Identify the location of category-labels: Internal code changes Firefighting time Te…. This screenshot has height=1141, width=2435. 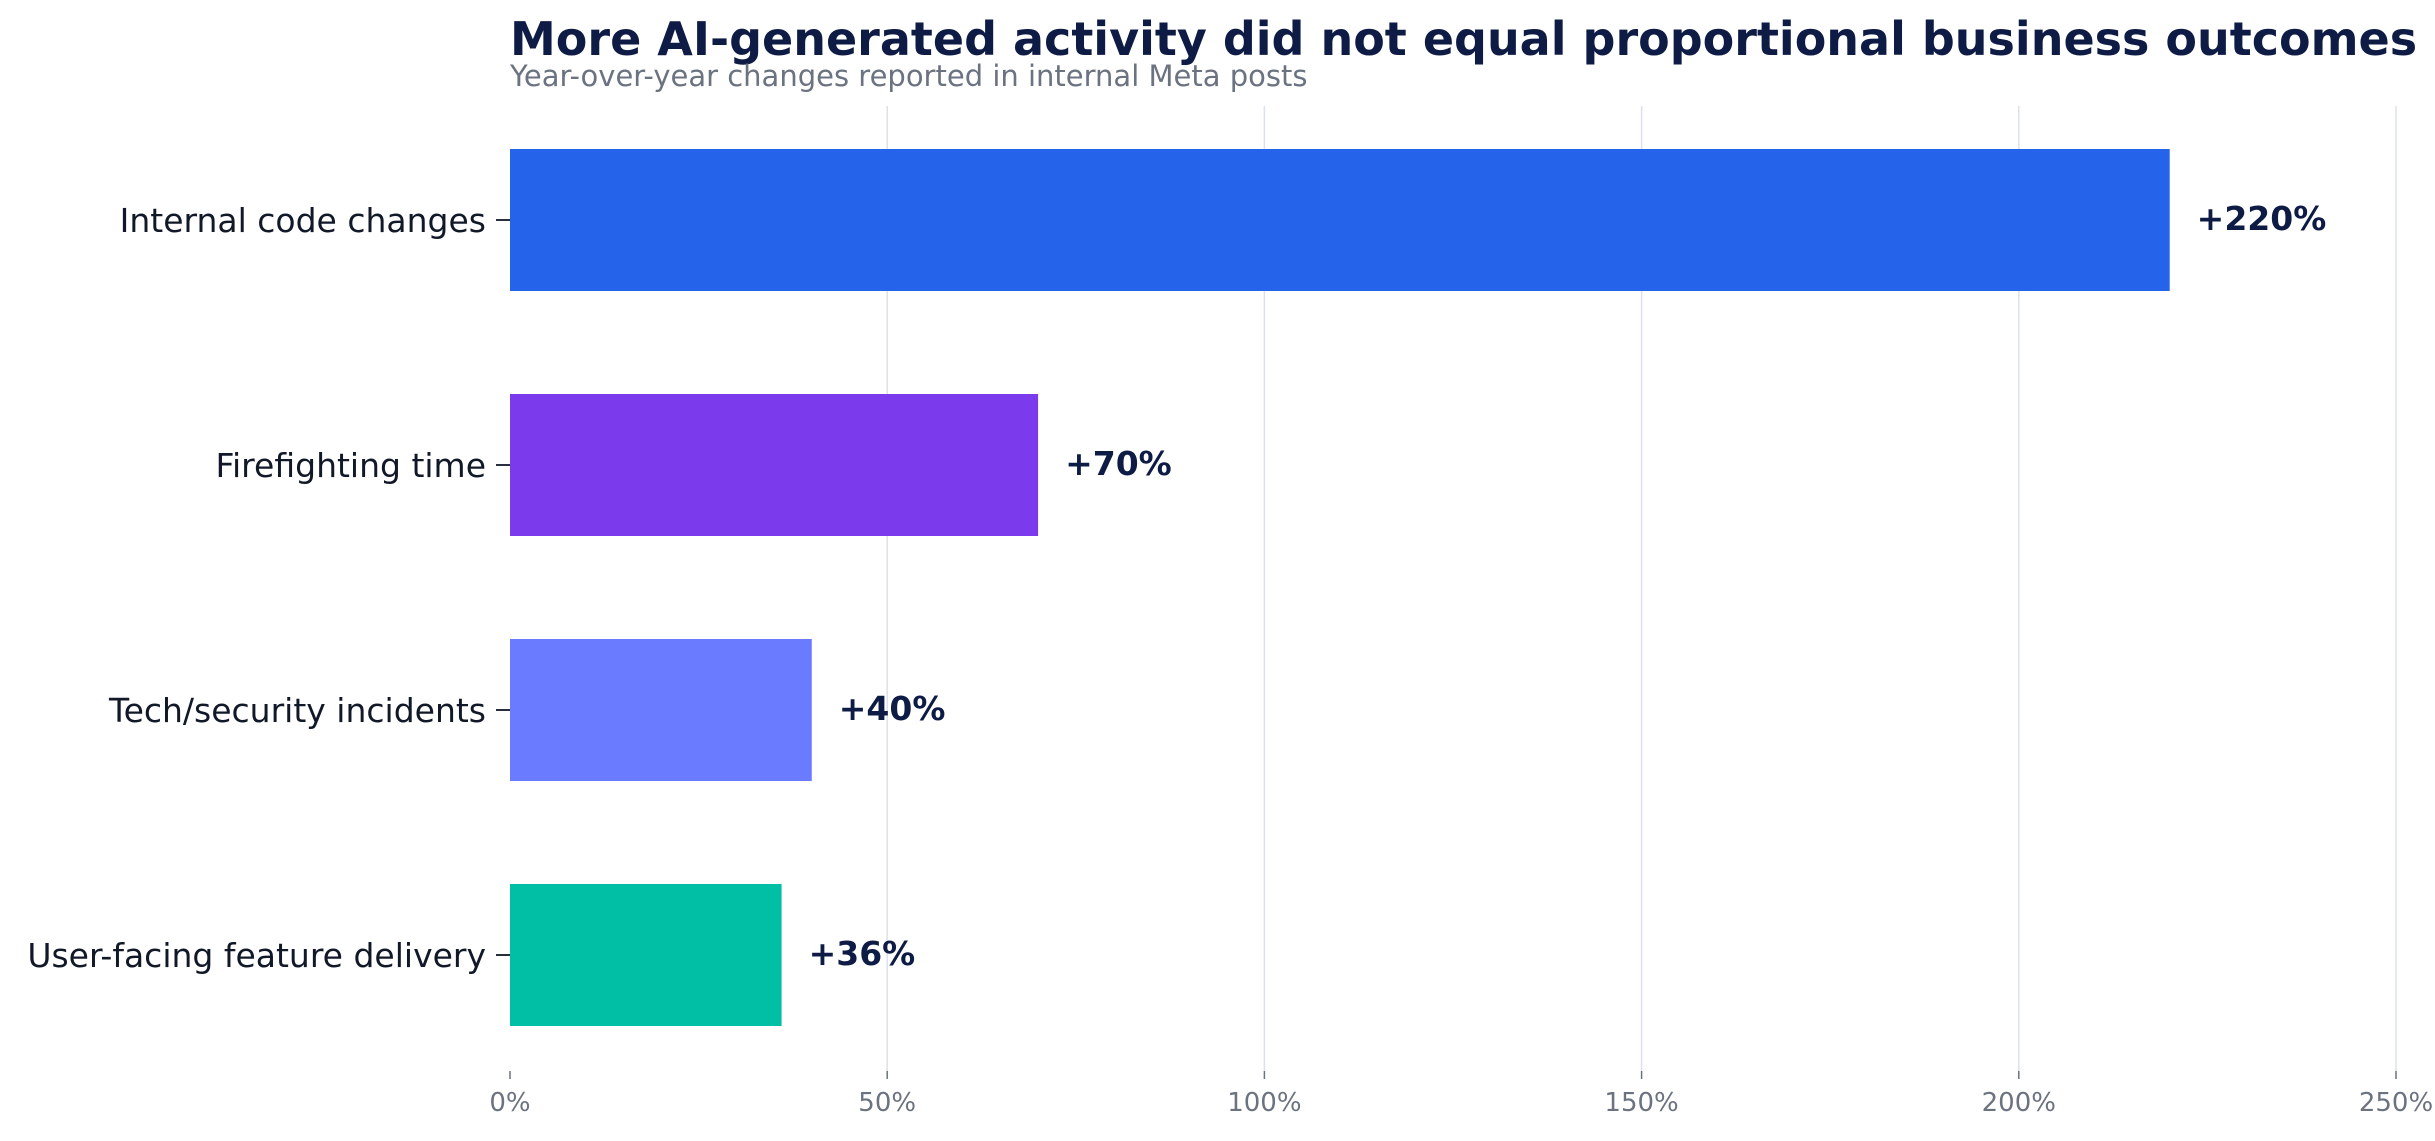
(268, 588).